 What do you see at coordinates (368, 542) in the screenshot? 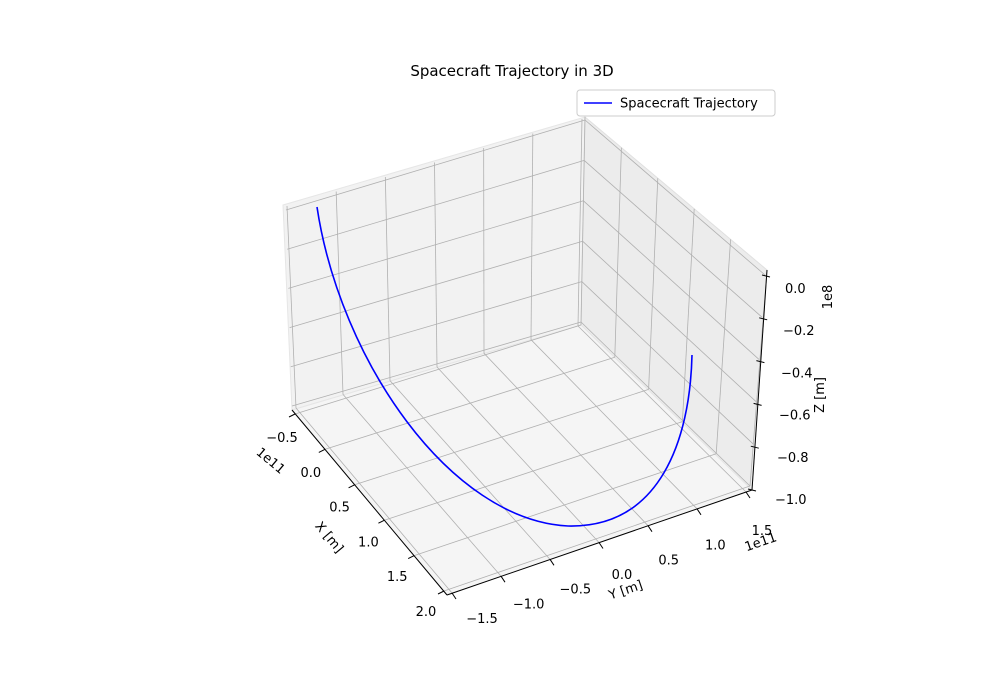
I see `x-tick-label: 1.0` at bounding box center [368, 542].